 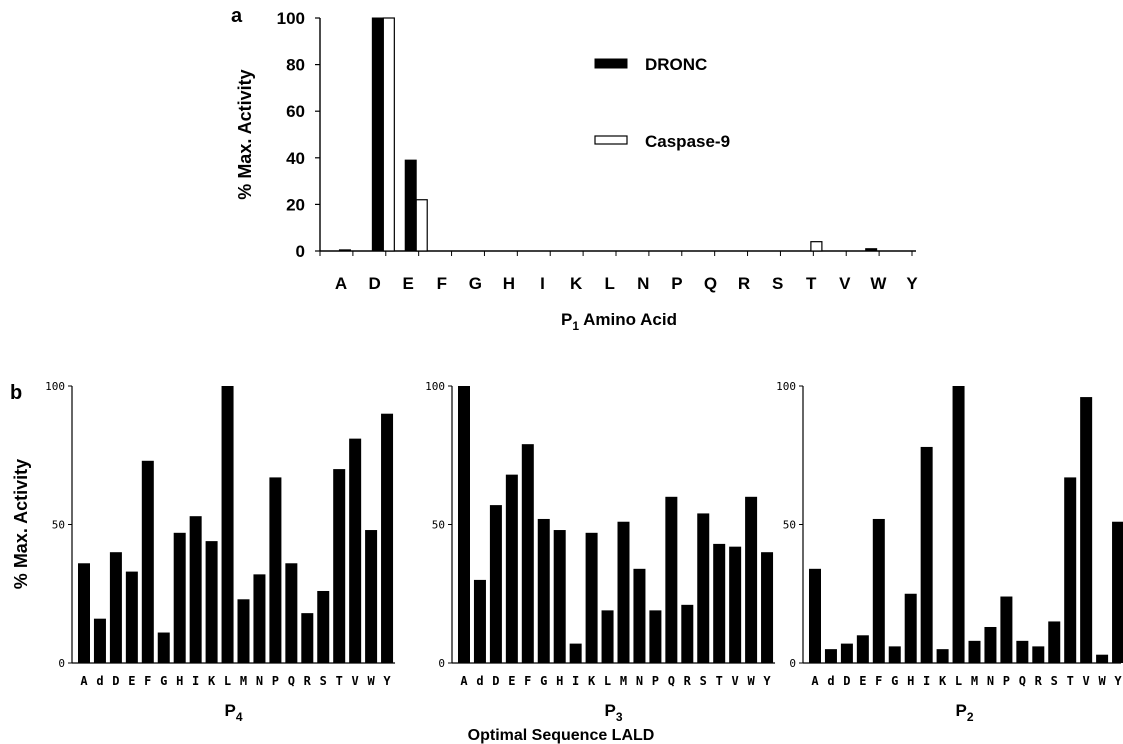 What do you see at coordinates (542, 283) in the screenshot?
I see `x-tick-label: I` at bounding box center [542, 283].